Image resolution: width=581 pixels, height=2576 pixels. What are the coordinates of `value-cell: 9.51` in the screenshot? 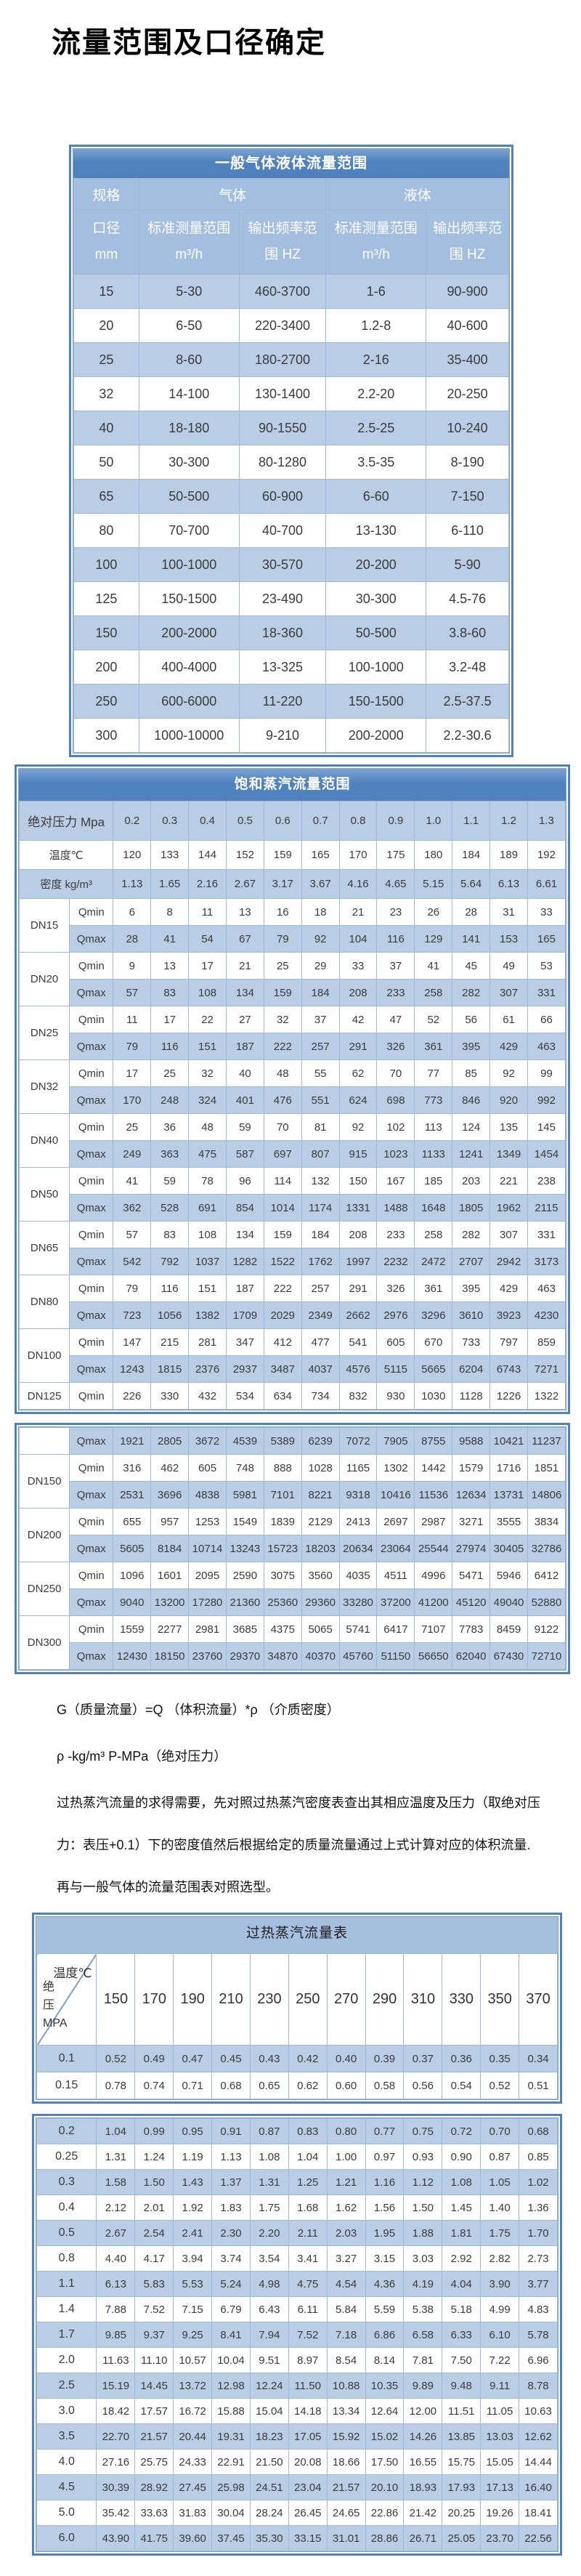 It's located at (269, 2360).